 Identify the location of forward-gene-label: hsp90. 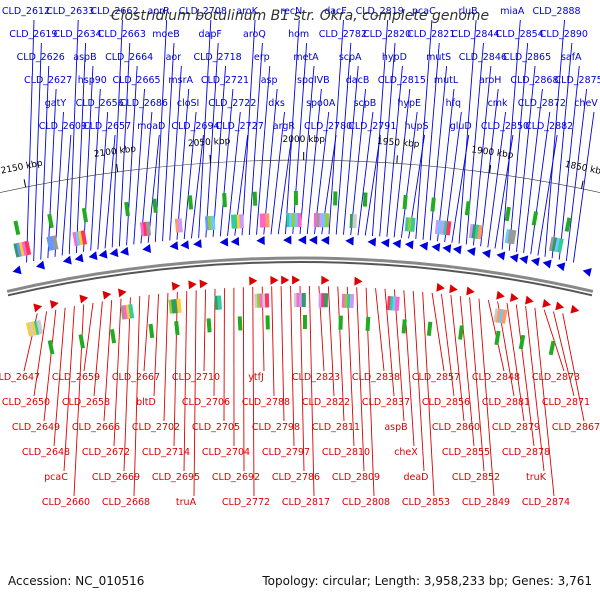
(92, 80).